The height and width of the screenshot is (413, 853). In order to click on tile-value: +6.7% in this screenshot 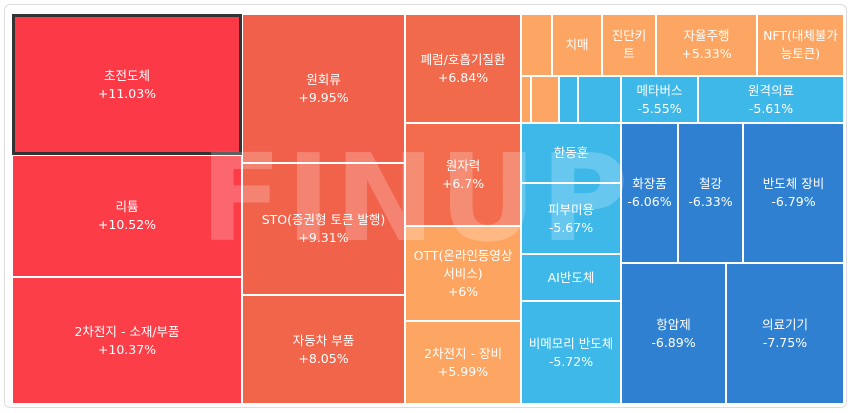, I will do `click(463, 183)`.